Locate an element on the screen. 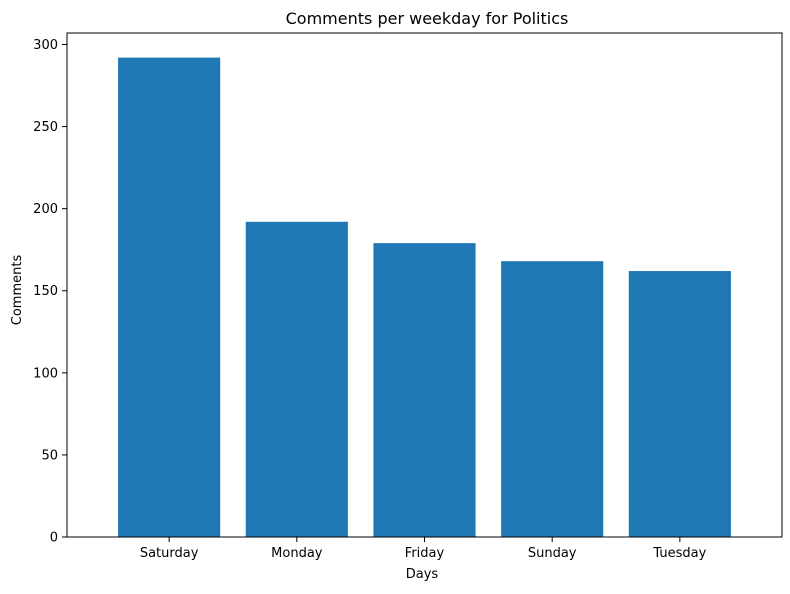  bar-sunday is located at coordinates (552, 399).